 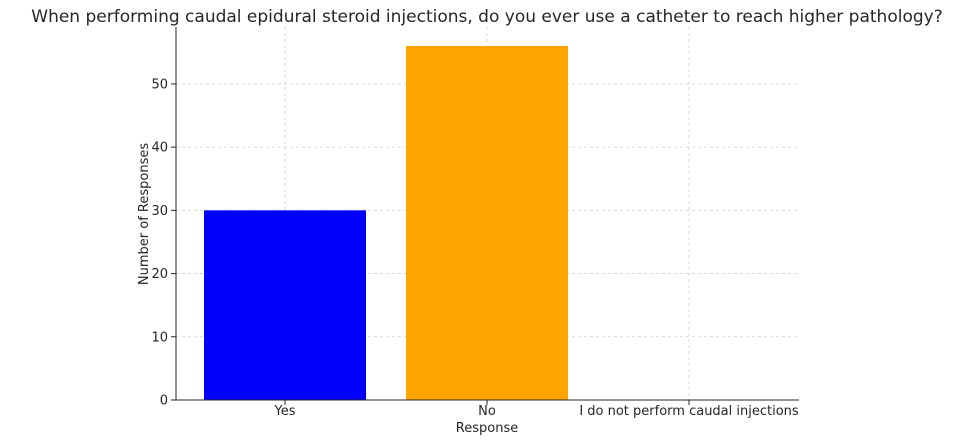 What do you see at coordinates (285, 411) in the screenshot?
I see `x-tick-label: Yes` at bounding box center [285, 411].